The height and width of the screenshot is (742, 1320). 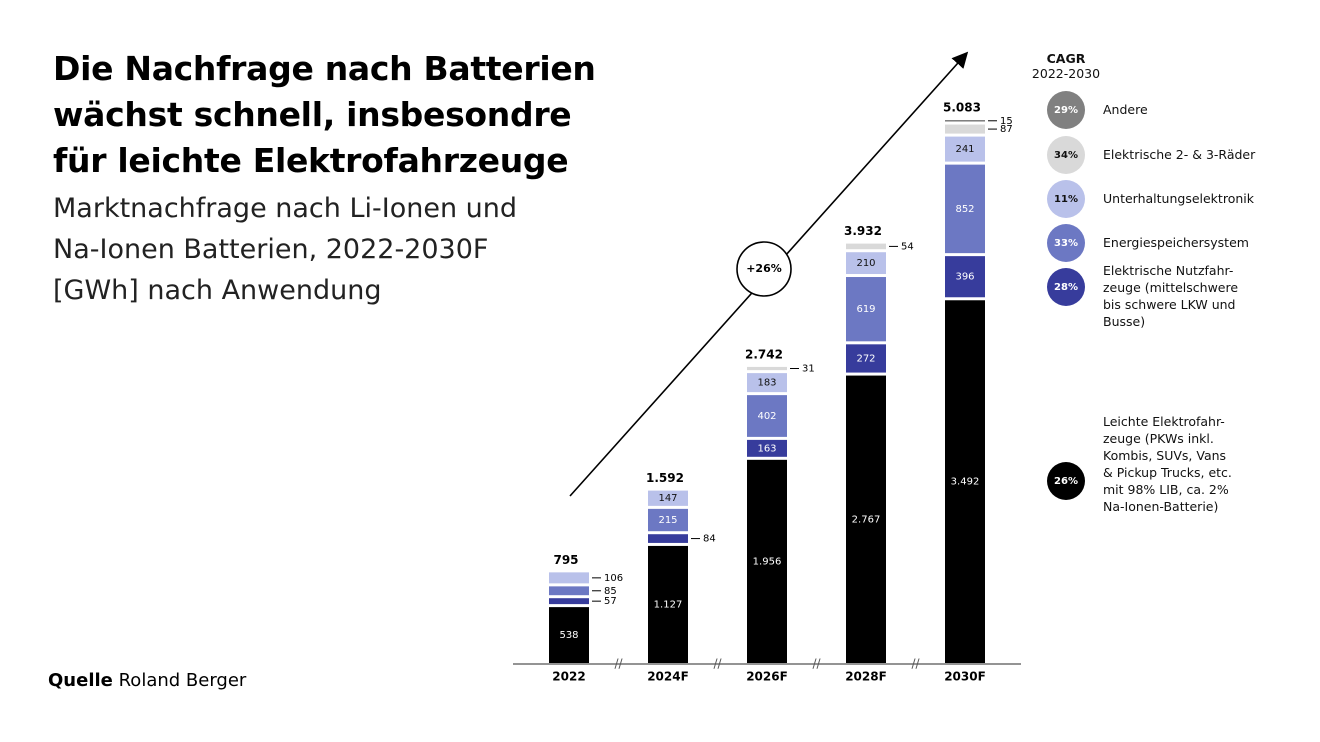 What do you see at coordinates (1179, 154) in the screenshot?
I see `legend-label: Elektrische 2- & 3-Räder` at bounding box center [1179, 154].